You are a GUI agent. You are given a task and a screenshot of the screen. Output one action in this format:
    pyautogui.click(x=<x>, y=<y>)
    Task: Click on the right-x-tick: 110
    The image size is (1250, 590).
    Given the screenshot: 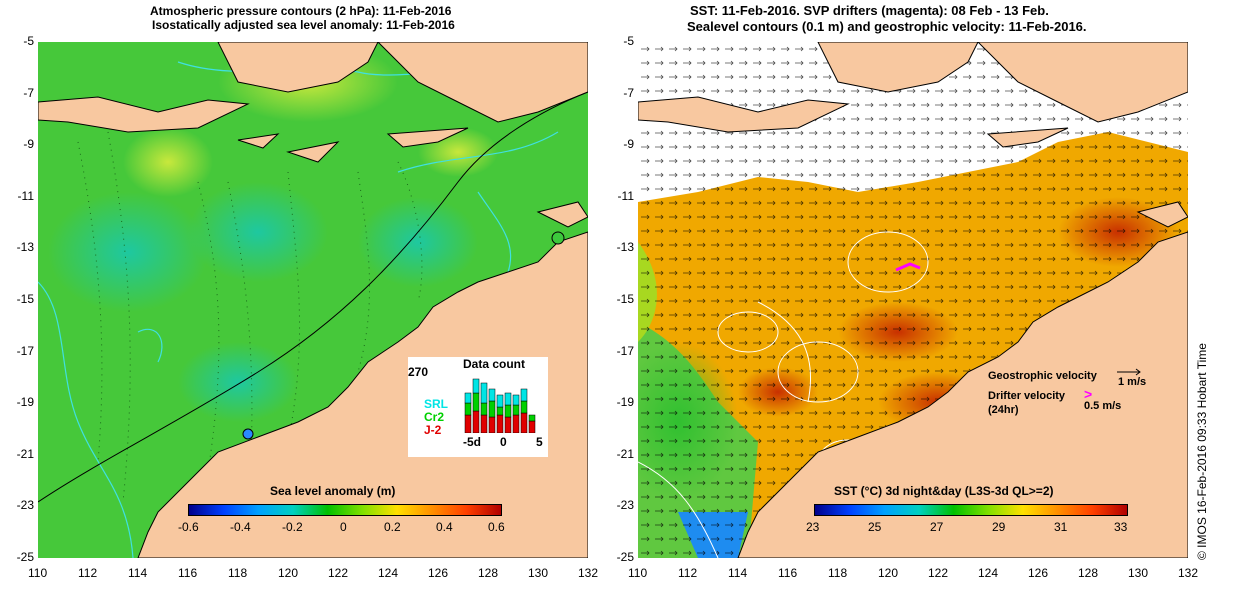 What is the action you would take?
    pyautogui.click(x=638, y=573)
    